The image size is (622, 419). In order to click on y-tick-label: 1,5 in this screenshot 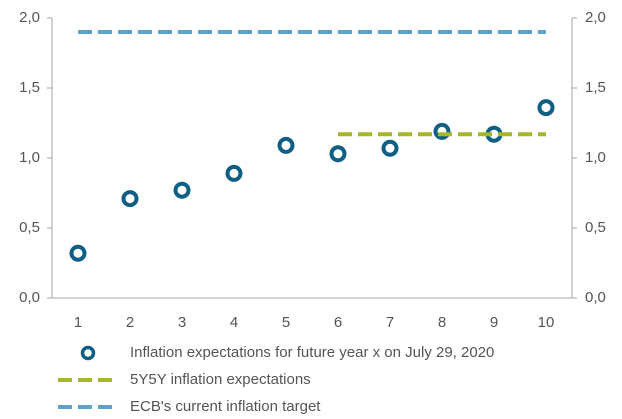, I will do `click(29, 87)`.